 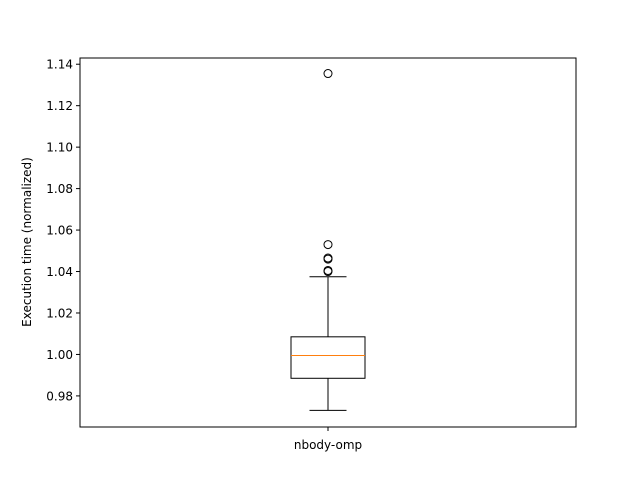 I want to click on y-tick-label: 1.02, so click(x=59, y=313).